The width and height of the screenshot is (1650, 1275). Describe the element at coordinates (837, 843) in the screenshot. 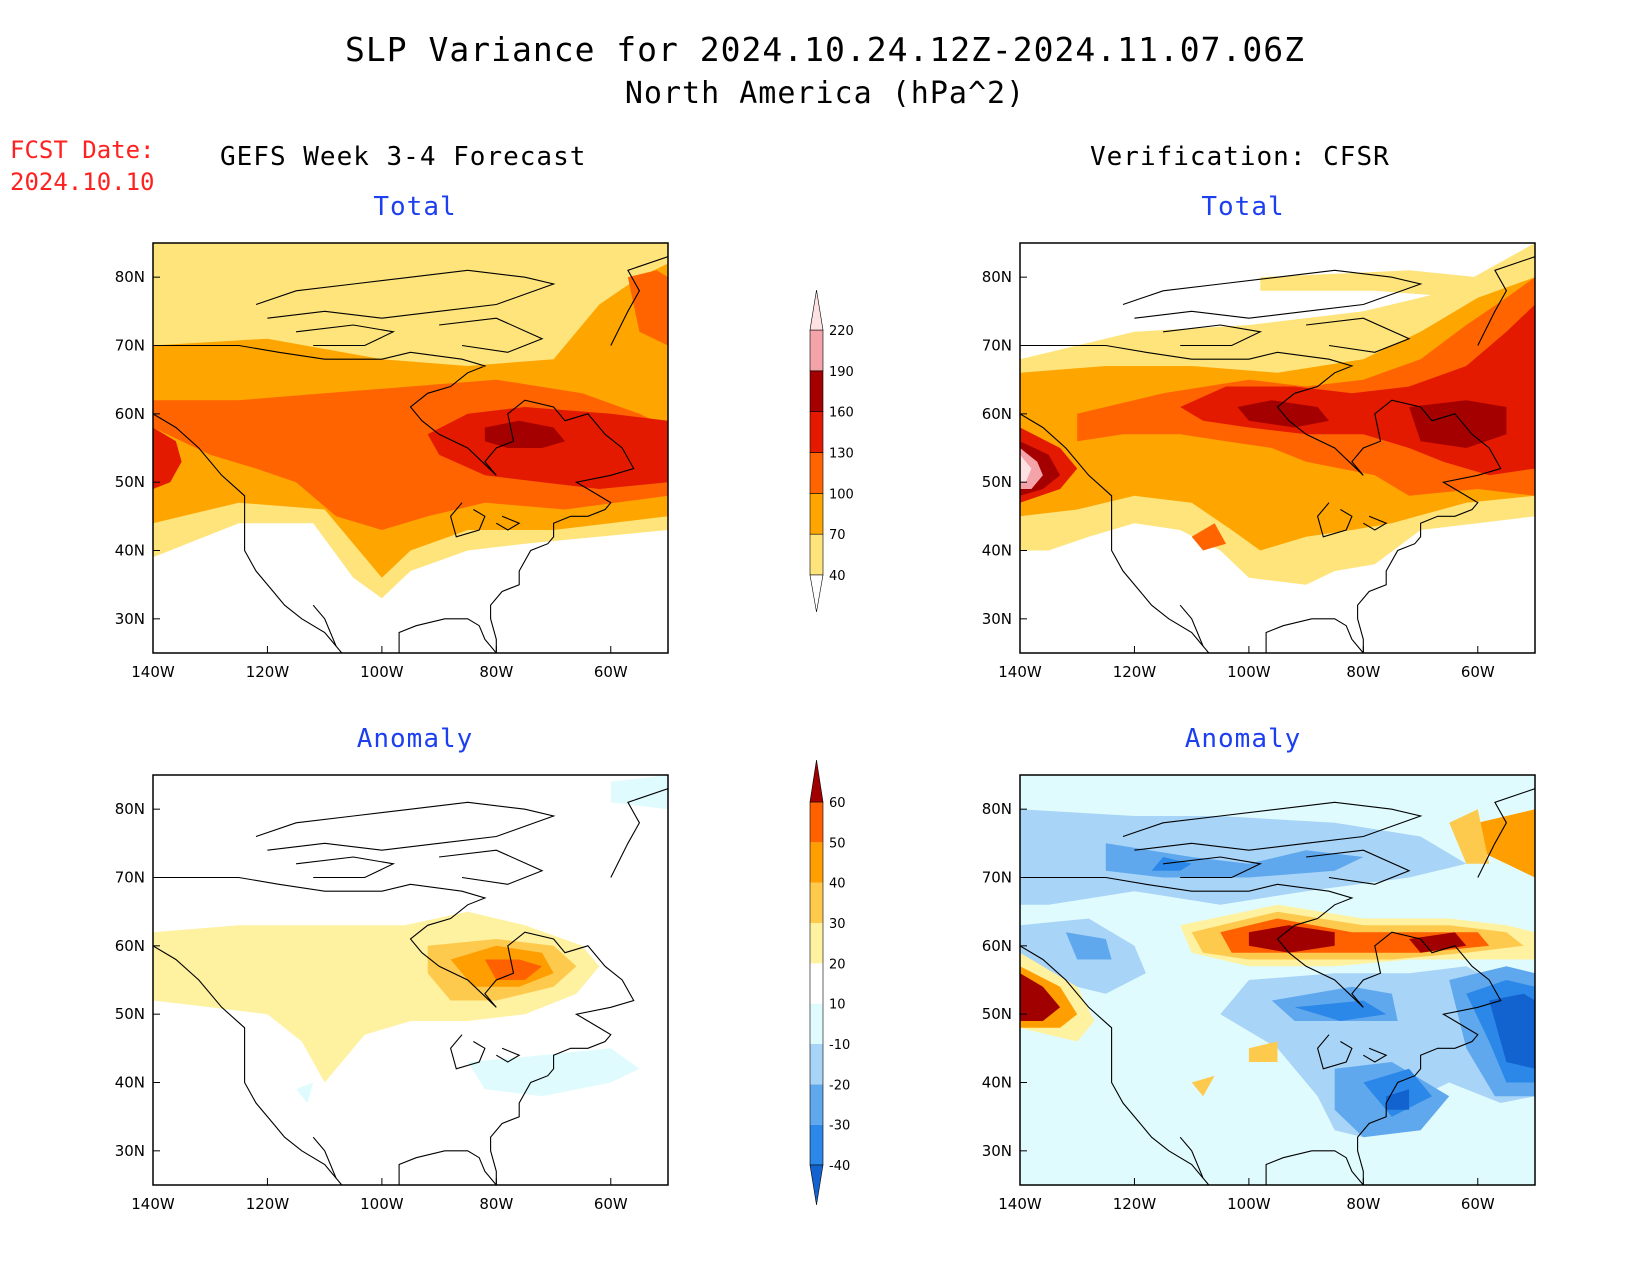

I see `colorbar-label: 50` at that location.